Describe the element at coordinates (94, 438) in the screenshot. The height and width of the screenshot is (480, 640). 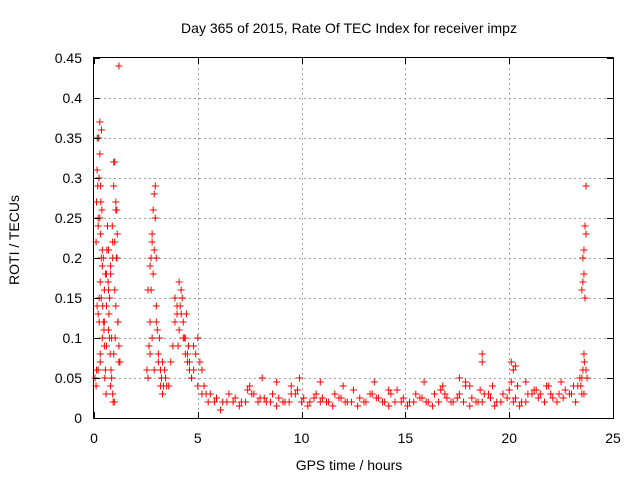
I see `x-tick-label: 0` at that location.